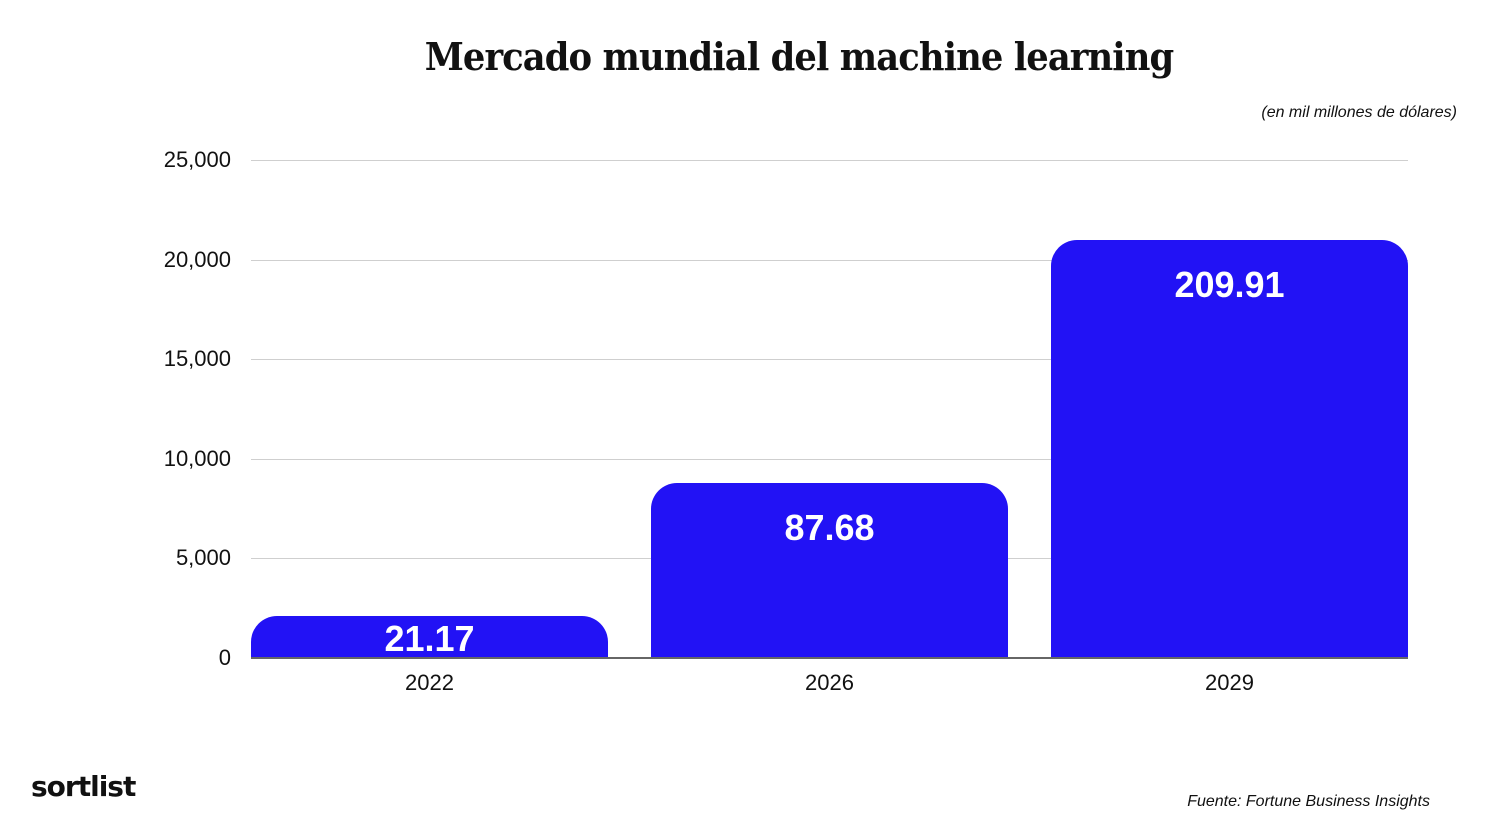 This screenshot has height=837, width=1488. Describe the element at coordinates (1229, 284) in the screenshot. I see `bar-value-label: 209.91` at that location.